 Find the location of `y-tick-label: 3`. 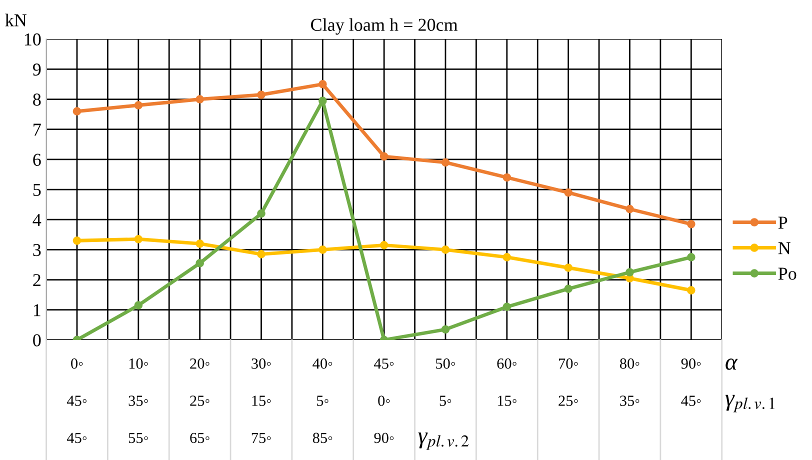

y-tick-label: 3 is located at coordinates (37, 250).